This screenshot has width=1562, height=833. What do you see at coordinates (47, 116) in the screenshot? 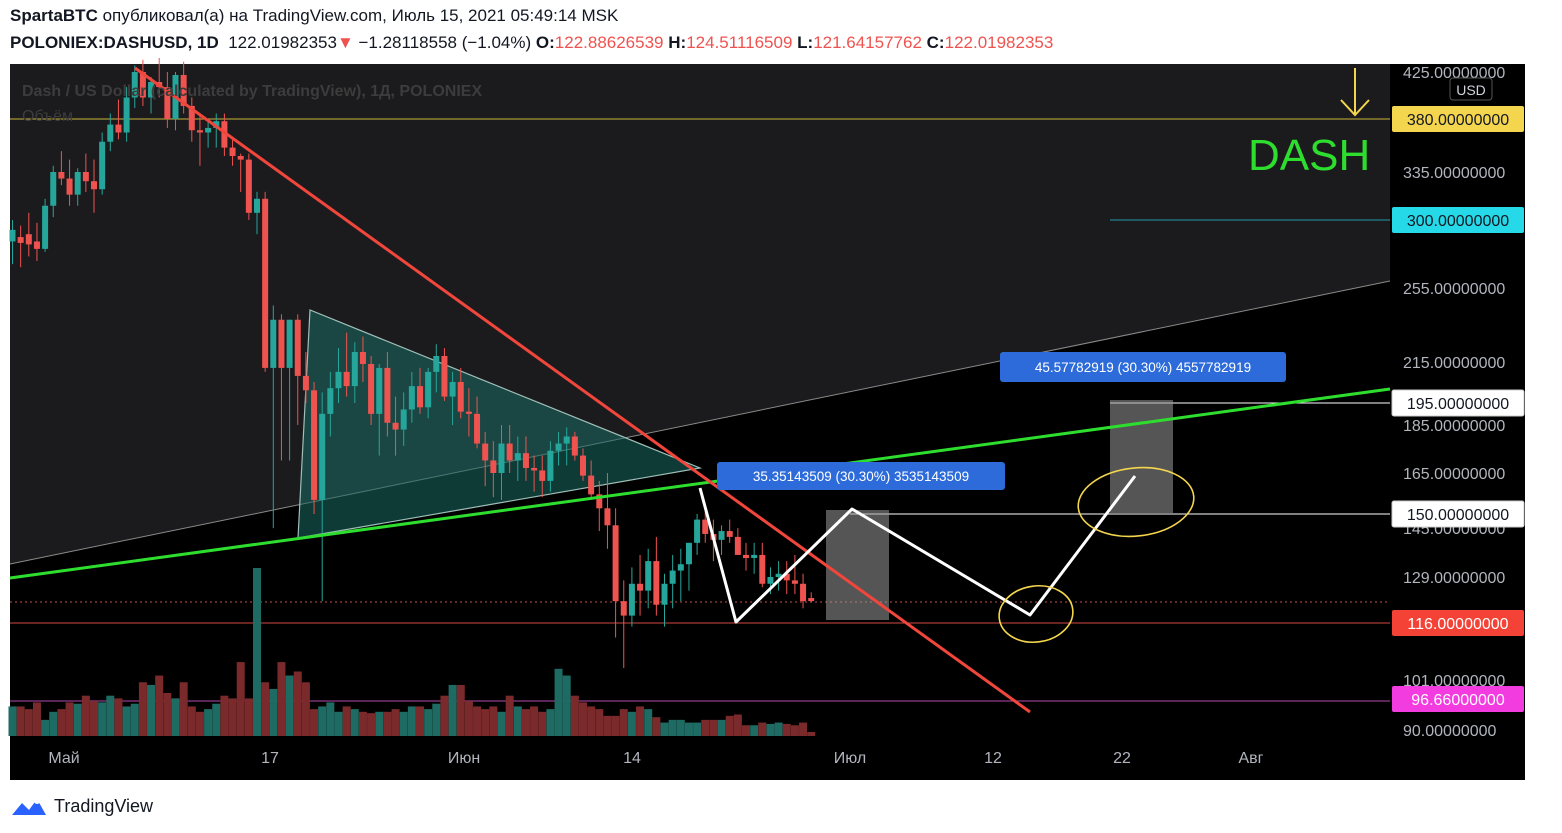
I see `volume-legend: Объём` at bounding box center [47, 116].